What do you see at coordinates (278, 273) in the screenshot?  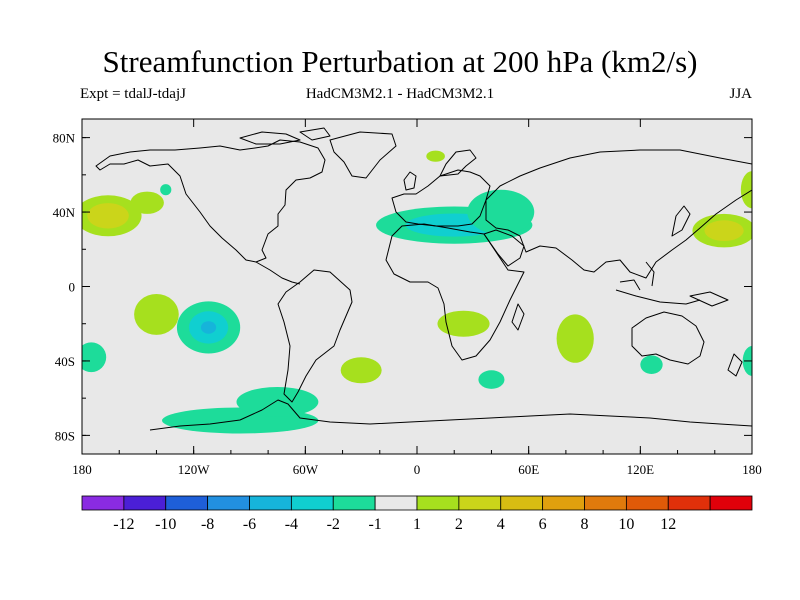 I see `coast-central-america` at bounding box center [278, 273].